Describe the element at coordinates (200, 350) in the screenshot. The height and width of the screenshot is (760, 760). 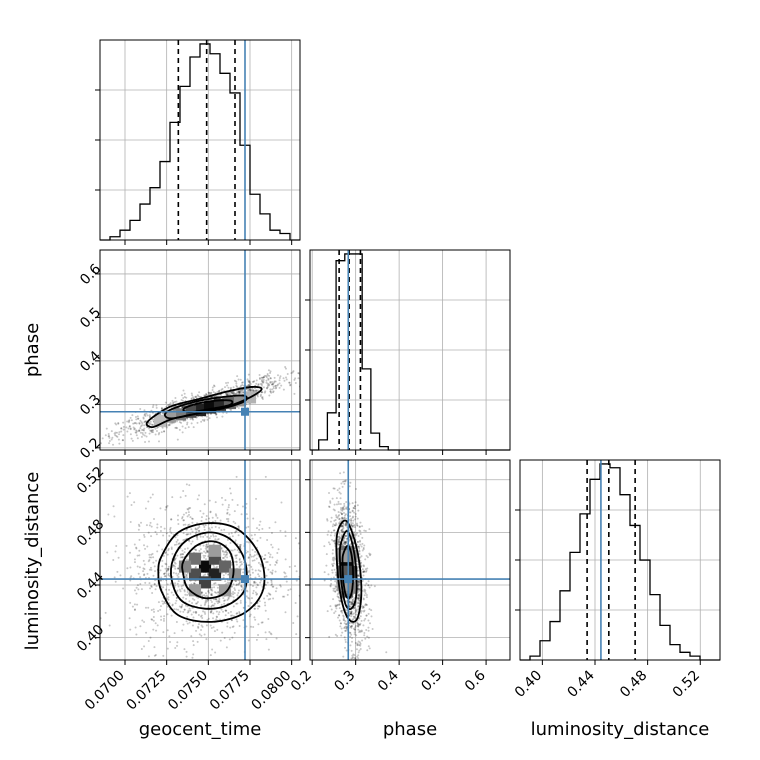
I see `panel-frame` at that location.